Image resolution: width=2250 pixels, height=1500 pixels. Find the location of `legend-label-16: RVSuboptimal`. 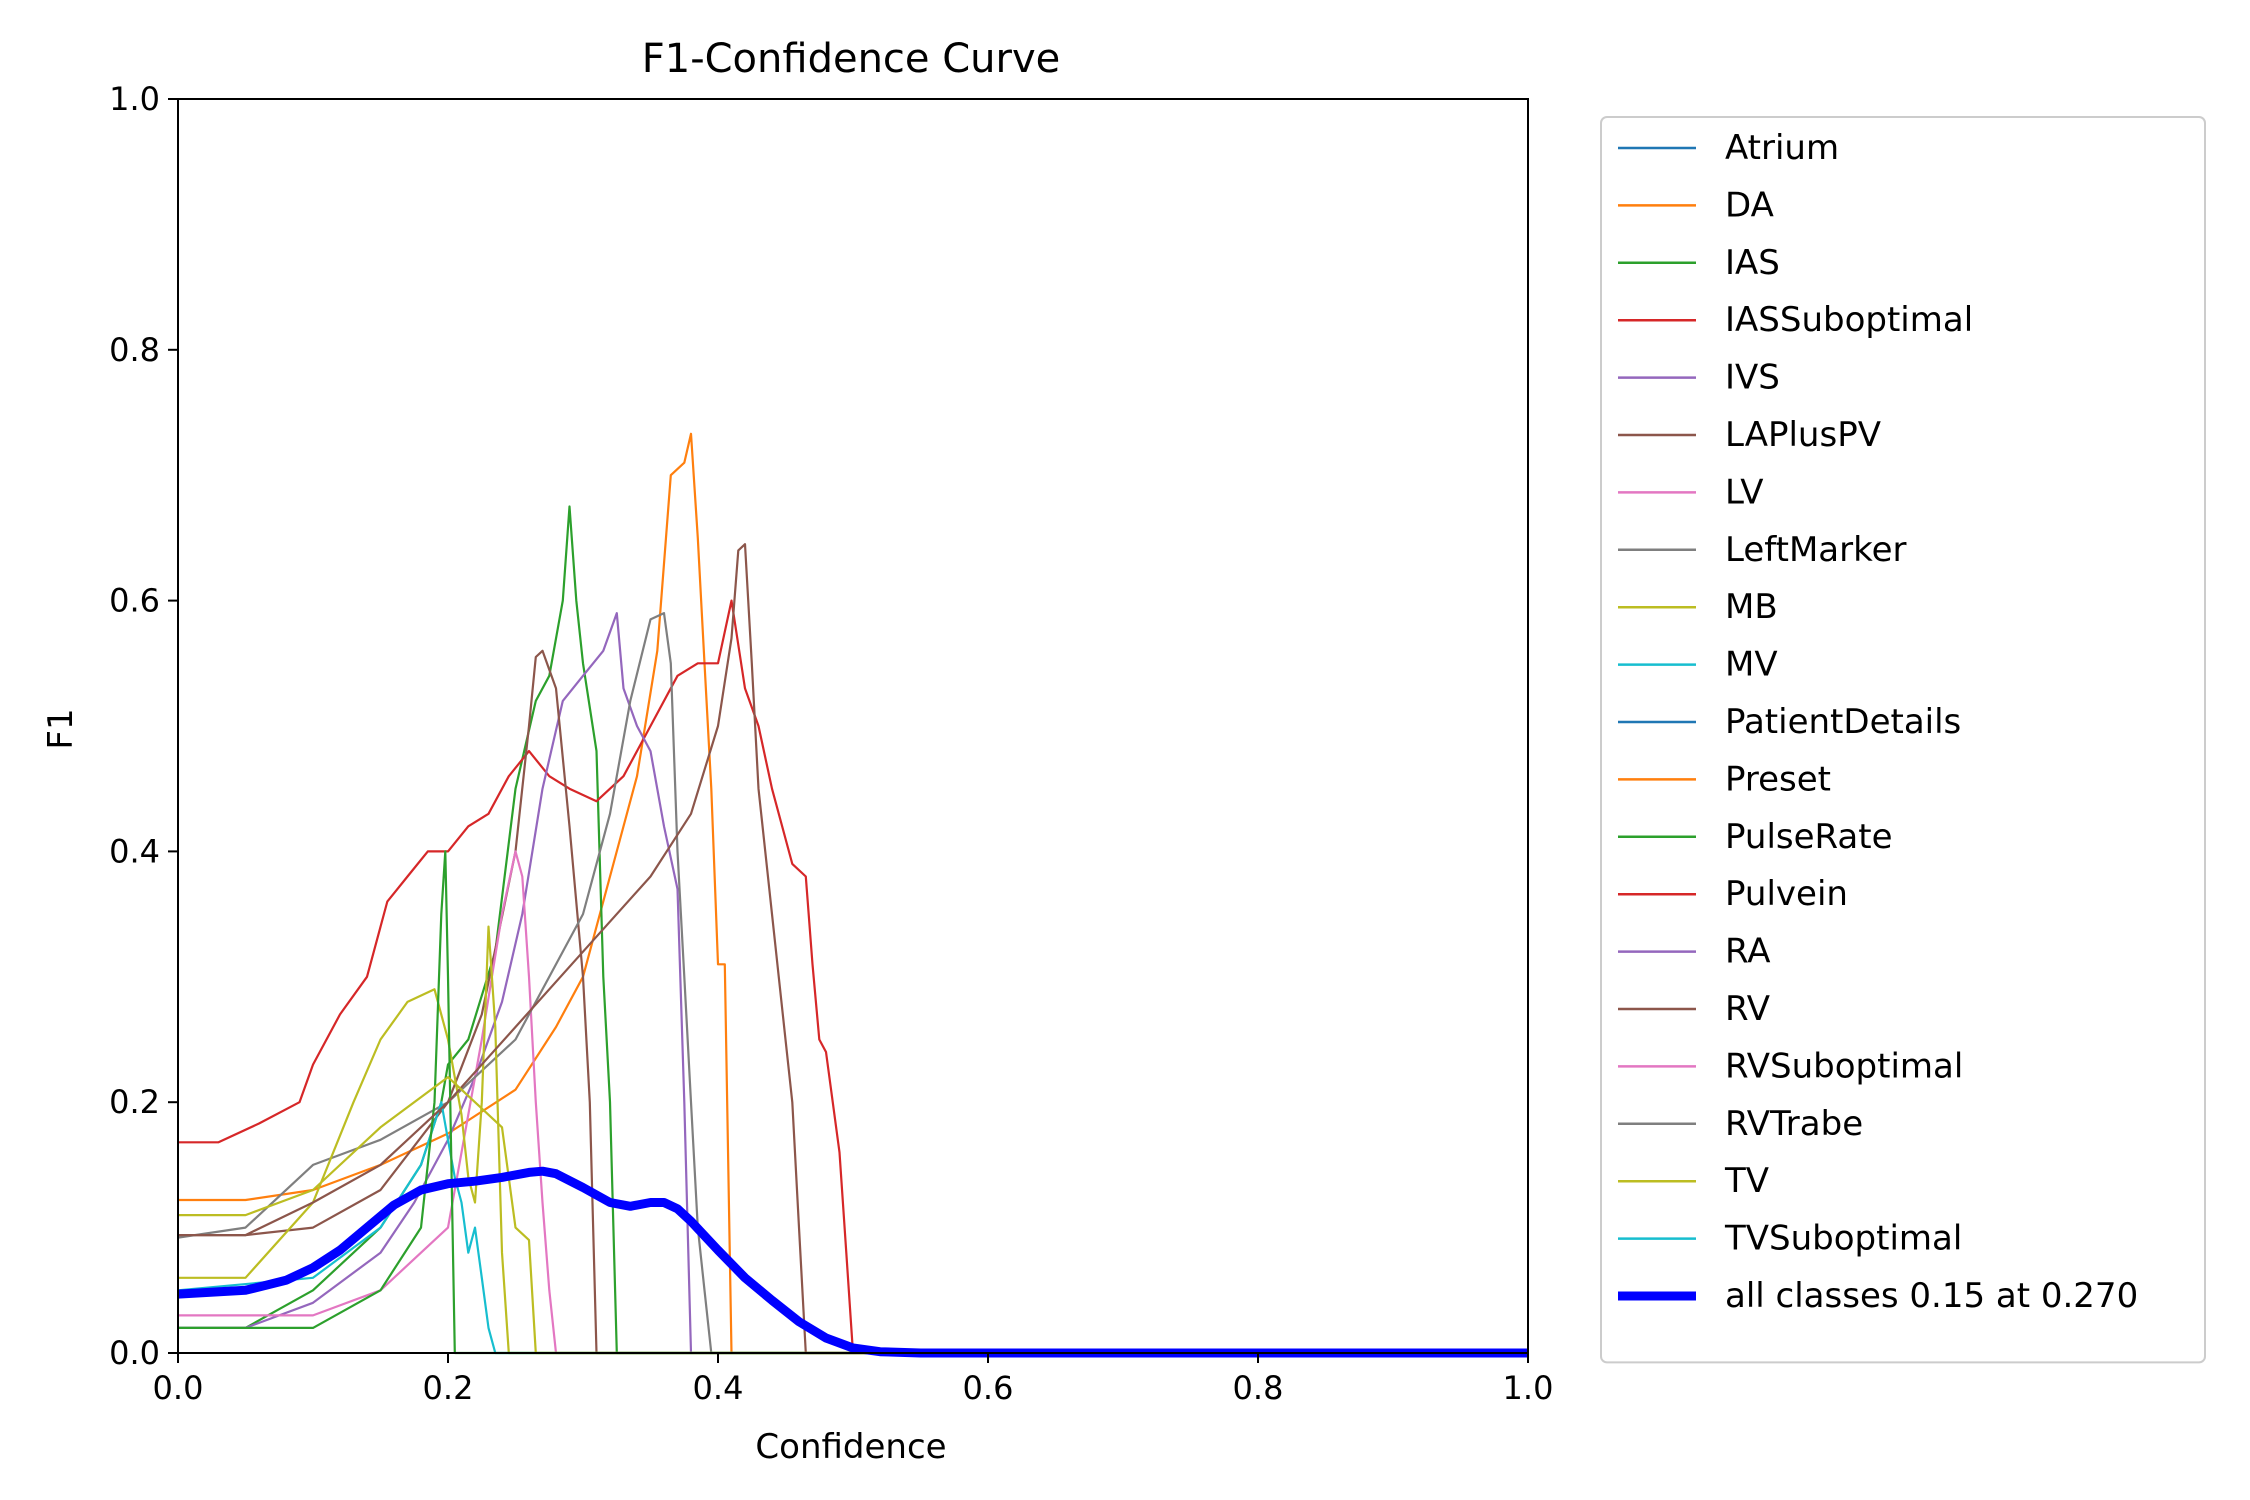

legend-label-16: RVSuboptimal is located at coordinates (1844, 1066).